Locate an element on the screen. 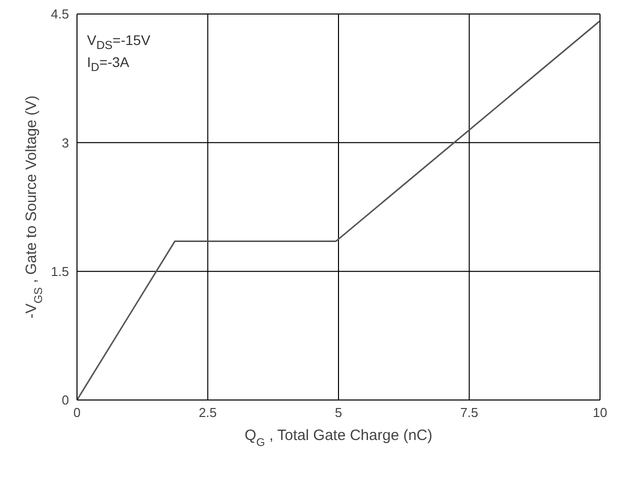  x-tick-label: 5 is located at coordinates (338, 412).